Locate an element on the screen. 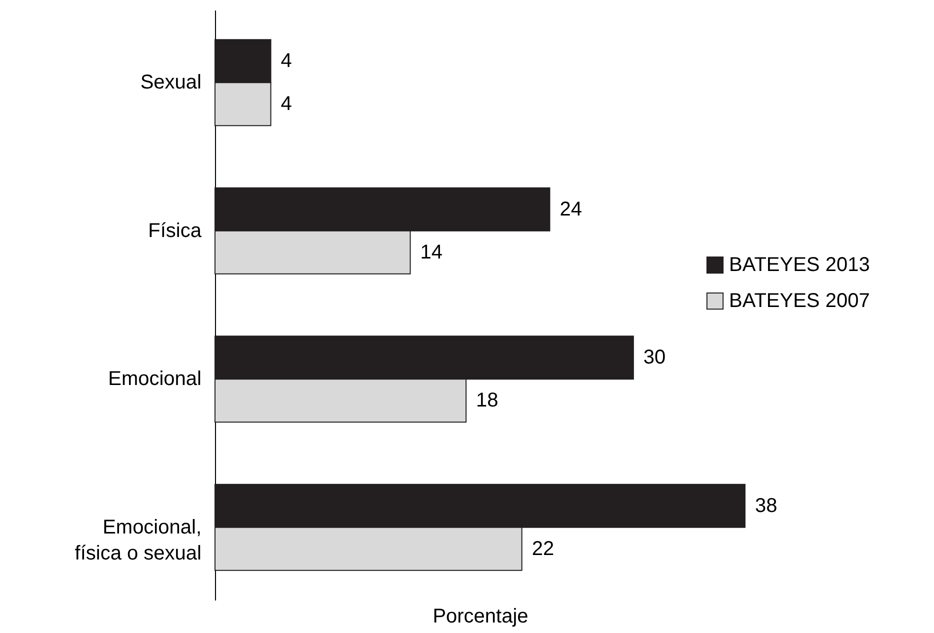 The width and height of the screenshot is (934, 633). data-label: 38 is located at coordinates (766, 505).